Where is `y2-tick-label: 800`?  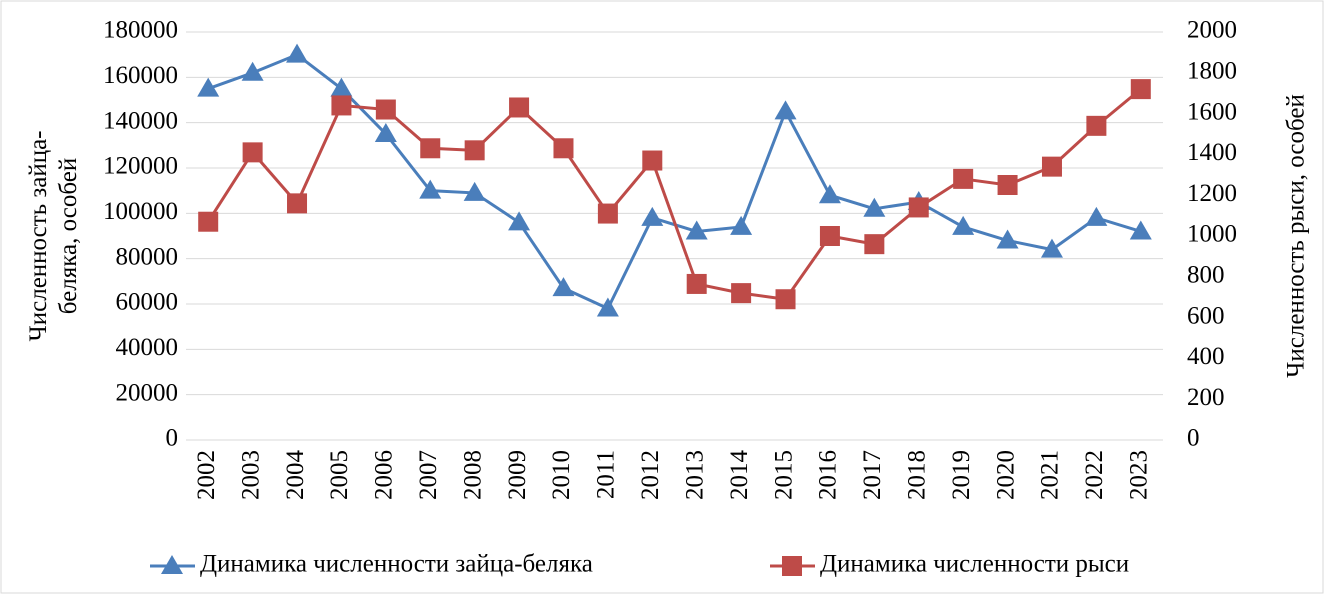 y2-tick-label: 800 is located at coordinates (1206, 275).